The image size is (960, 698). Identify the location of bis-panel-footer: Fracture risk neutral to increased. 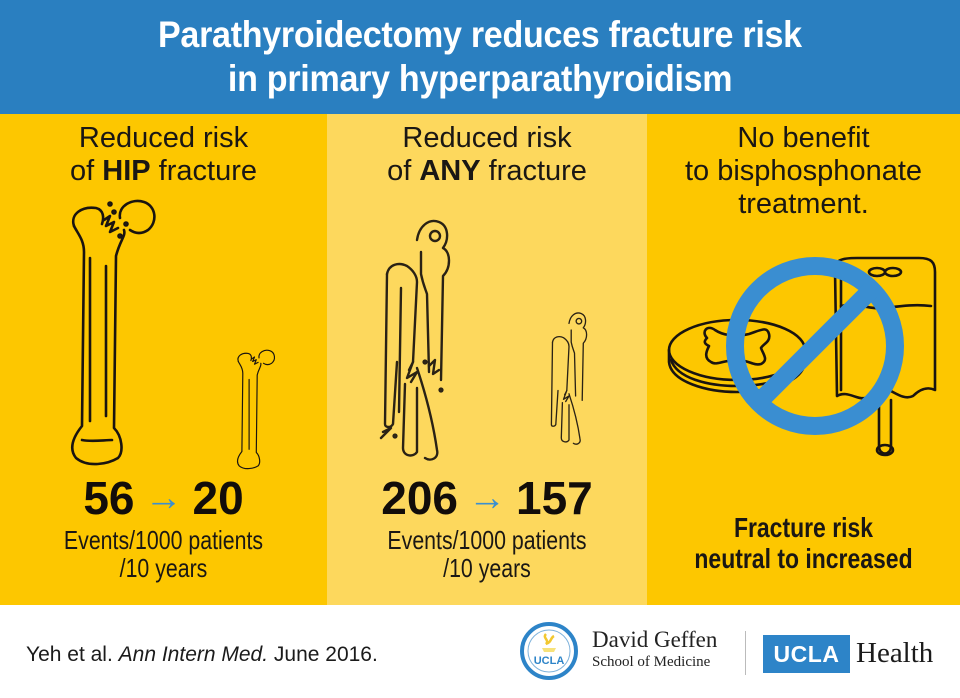
(803, 543).